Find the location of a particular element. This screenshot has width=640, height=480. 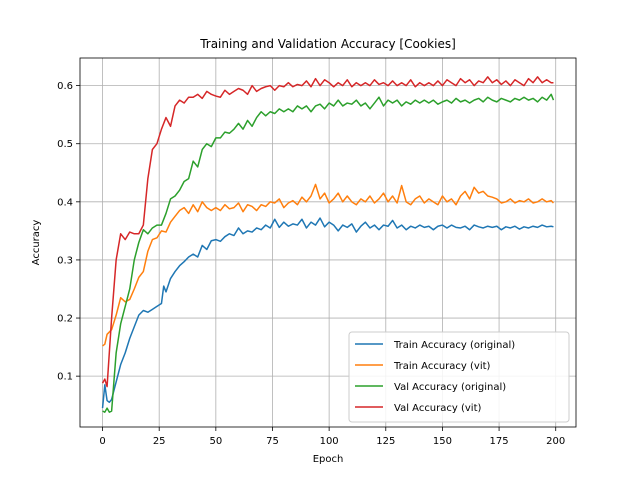

x-tick-label: 25 is located at coordinates (159, 441).